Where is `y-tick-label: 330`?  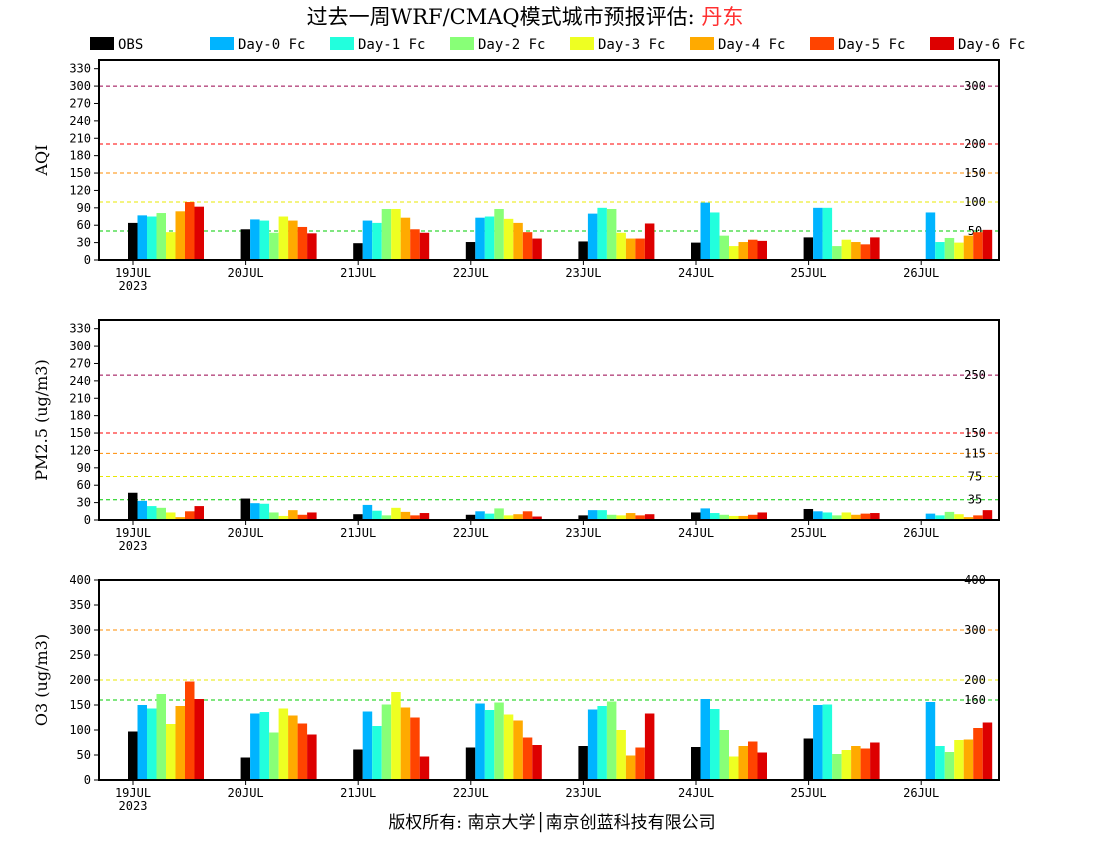 y-tick-label: 330 is located at coordinates (80, 329).